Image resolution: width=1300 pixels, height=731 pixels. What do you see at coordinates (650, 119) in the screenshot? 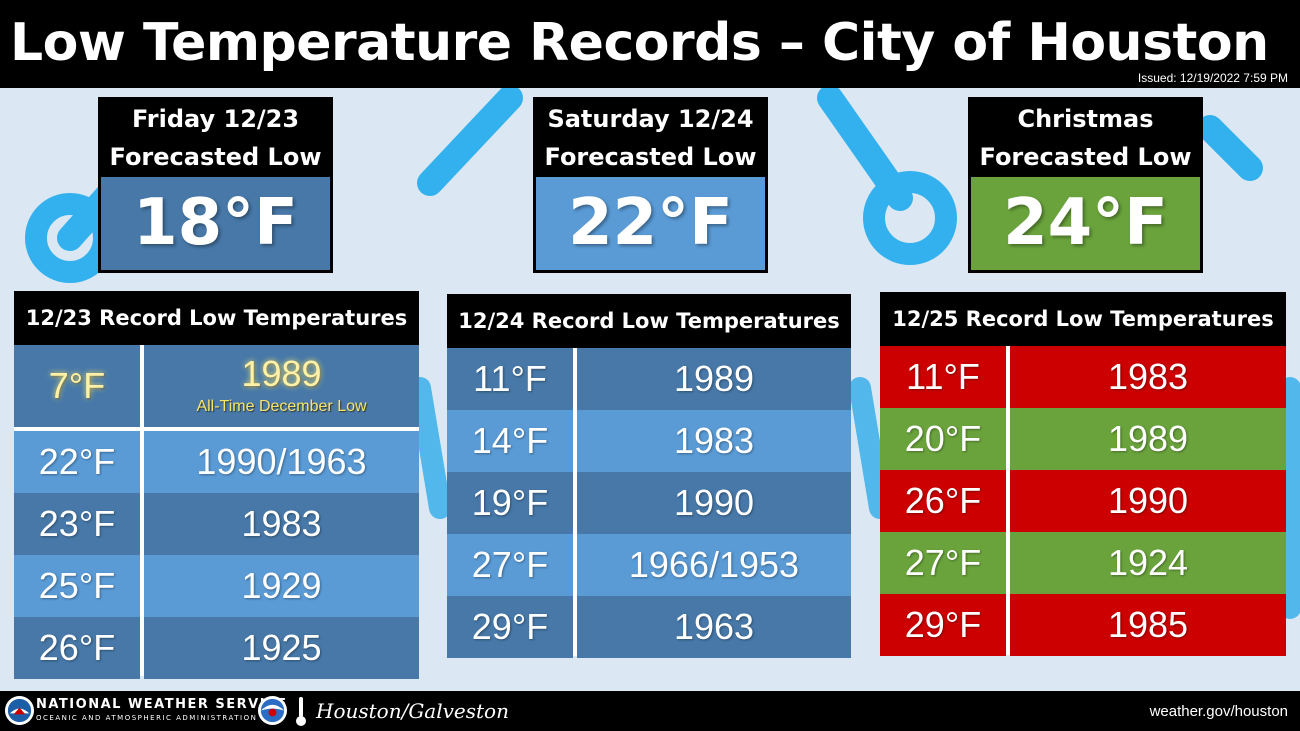
I see `forecast-day: Saturday 12/24` at bounding box center [650, 119].